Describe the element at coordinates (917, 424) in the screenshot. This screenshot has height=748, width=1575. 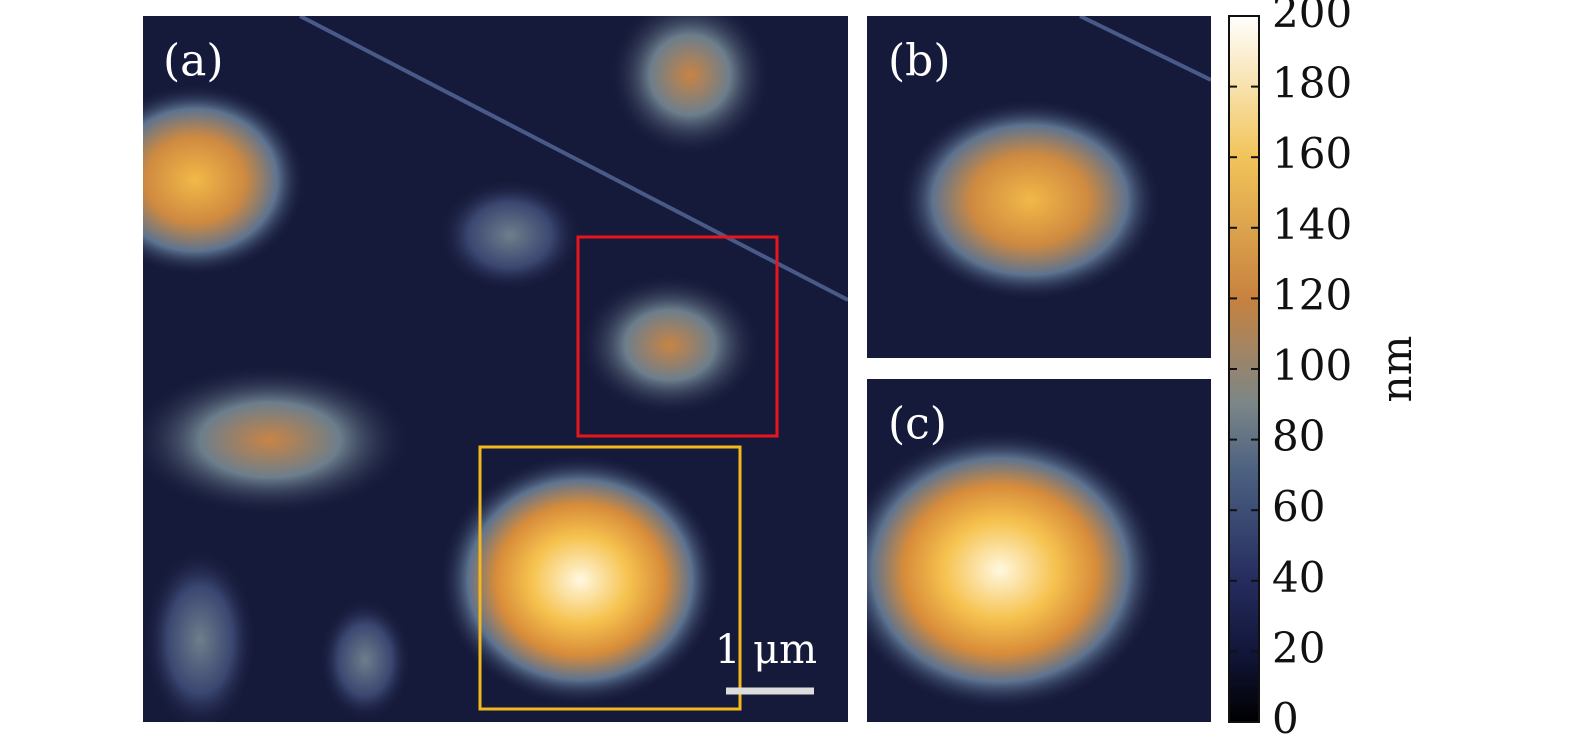
I see `panel-label: (c)` at that location.